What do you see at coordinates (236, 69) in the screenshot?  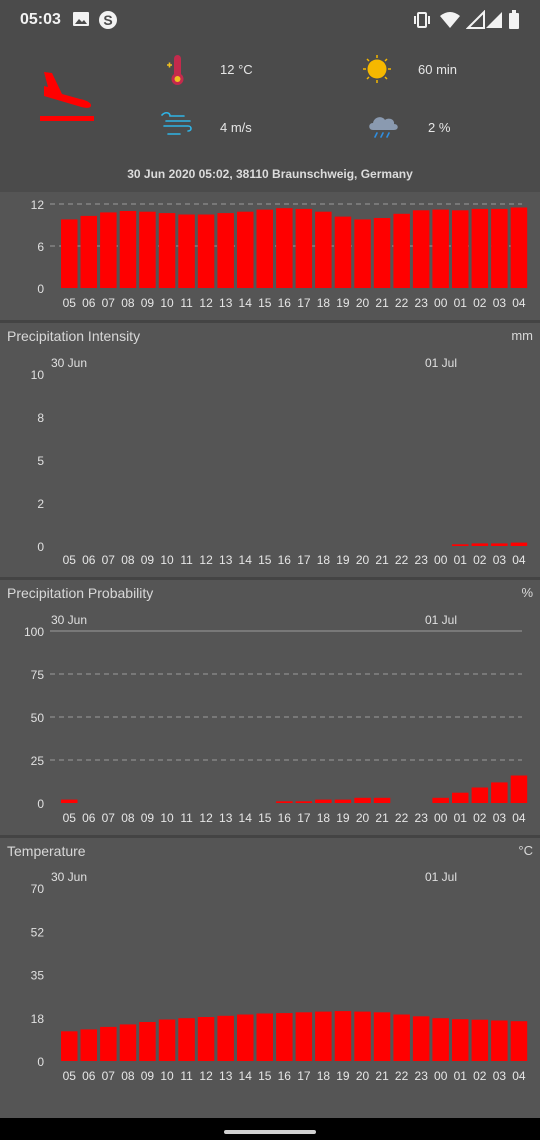 I see `temperature-value: 12 °C` at bounding box center [236, 69].